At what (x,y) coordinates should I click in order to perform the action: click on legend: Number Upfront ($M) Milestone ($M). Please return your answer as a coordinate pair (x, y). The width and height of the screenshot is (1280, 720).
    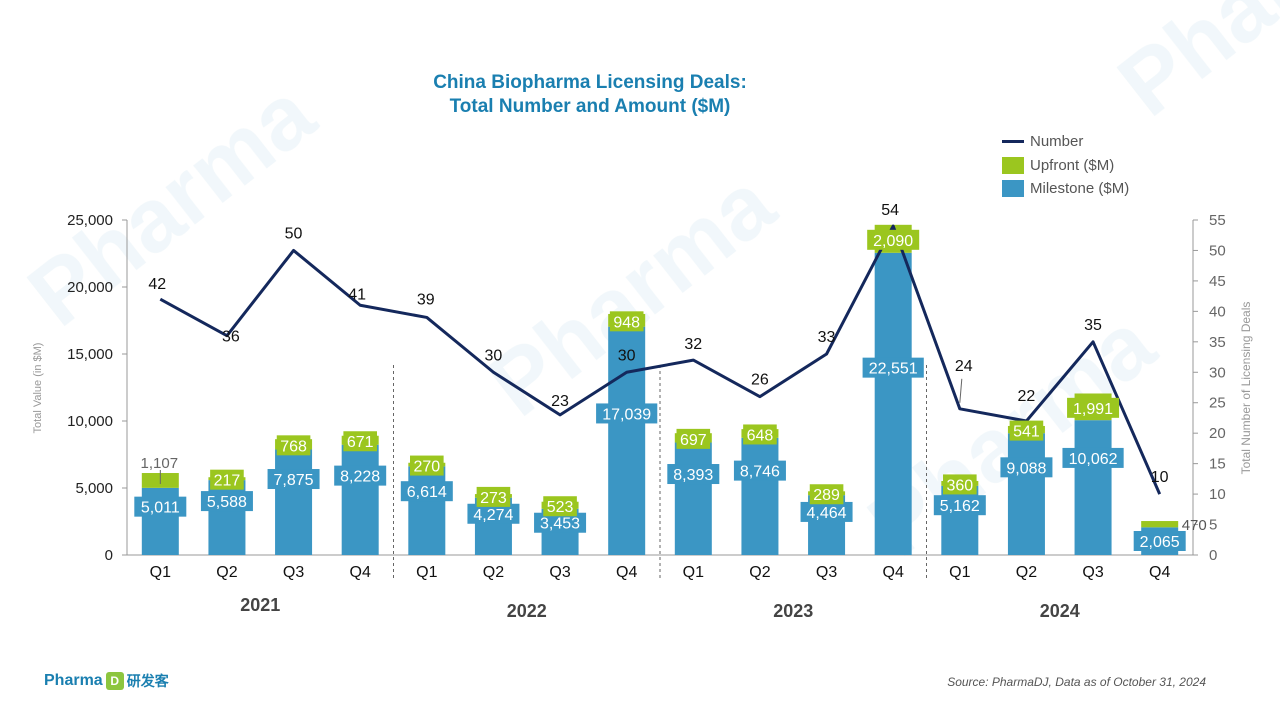
    Looking at the image, I should click on (1065, 165).